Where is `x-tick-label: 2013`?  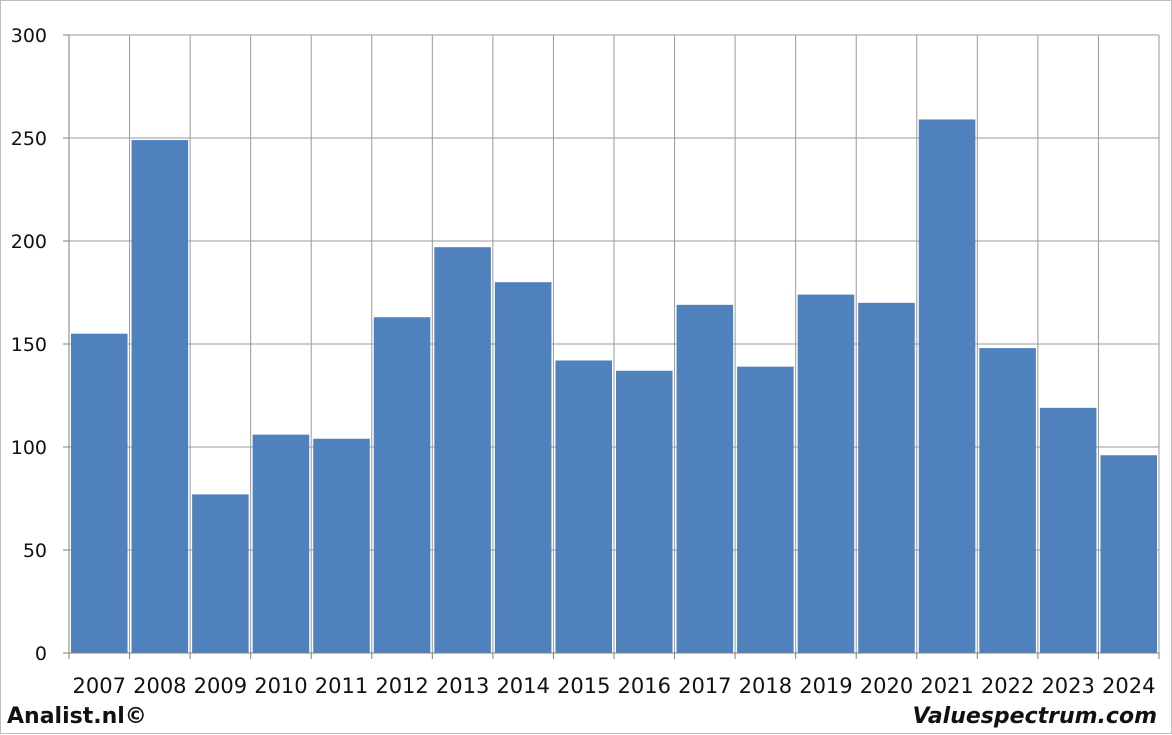
x-tick-label: 2013 is located at coordinates (462, 686).